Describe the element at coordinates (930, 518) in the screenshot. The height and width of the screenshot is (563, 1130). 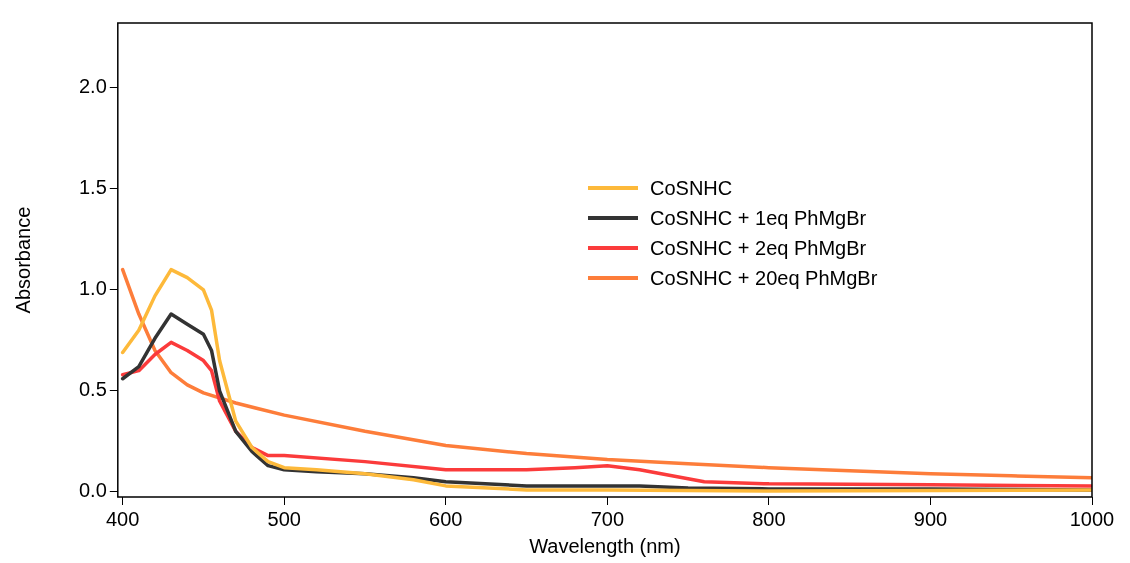
I see `x-tick-label: 900` at that location.